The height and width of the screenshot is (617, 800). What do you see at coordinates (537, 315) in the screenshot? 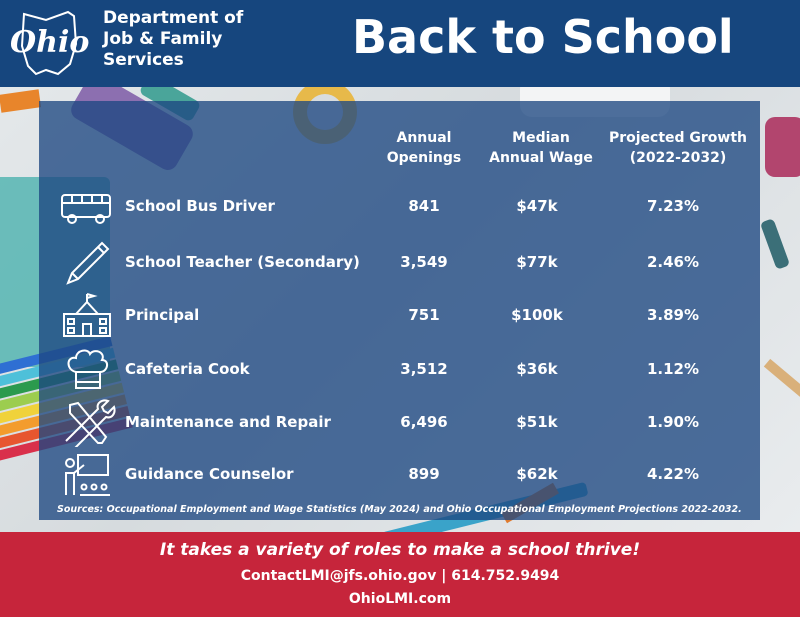
I see `median-wage-value: $100k` at bounding box center [537, 315].